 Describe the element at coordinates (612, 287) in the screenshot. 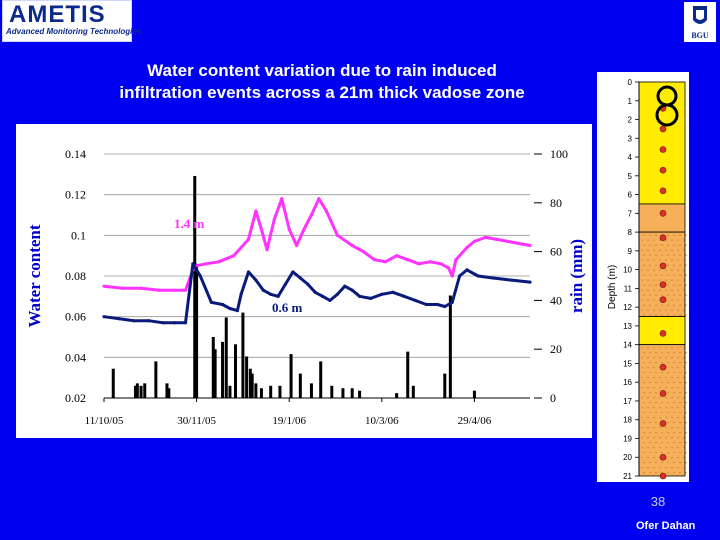

I see `depth-axis-label: Depth (m)` at that location.